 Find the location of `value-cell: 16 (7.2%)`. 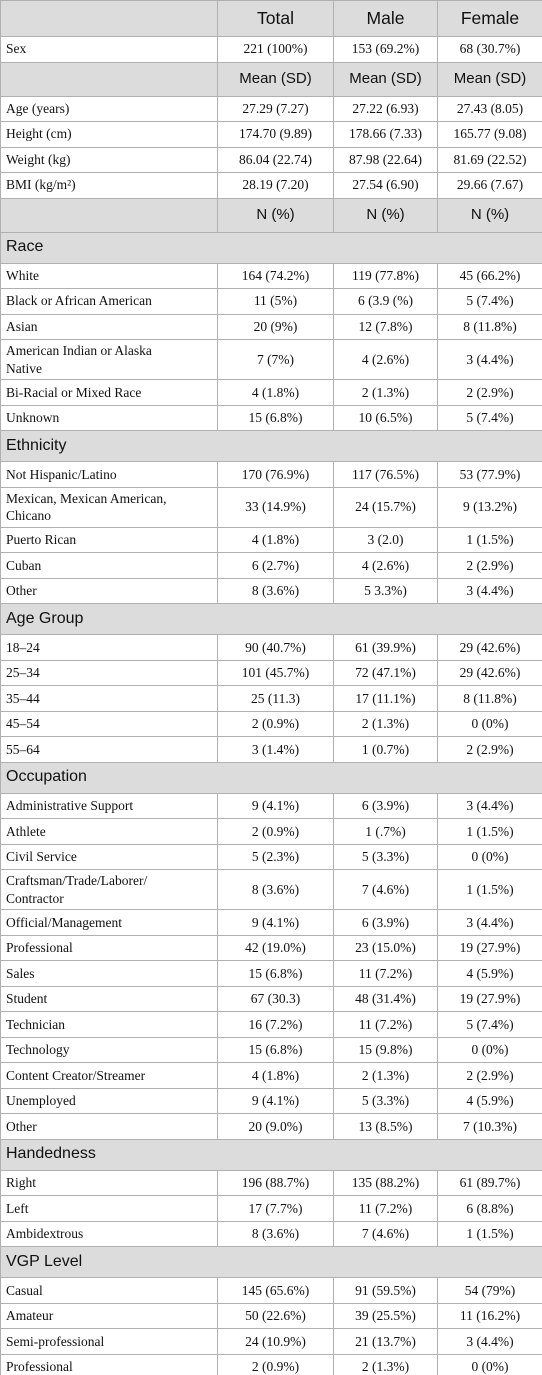

value-cell: 16 (7.2%) is located at coordinates (275, 1024).